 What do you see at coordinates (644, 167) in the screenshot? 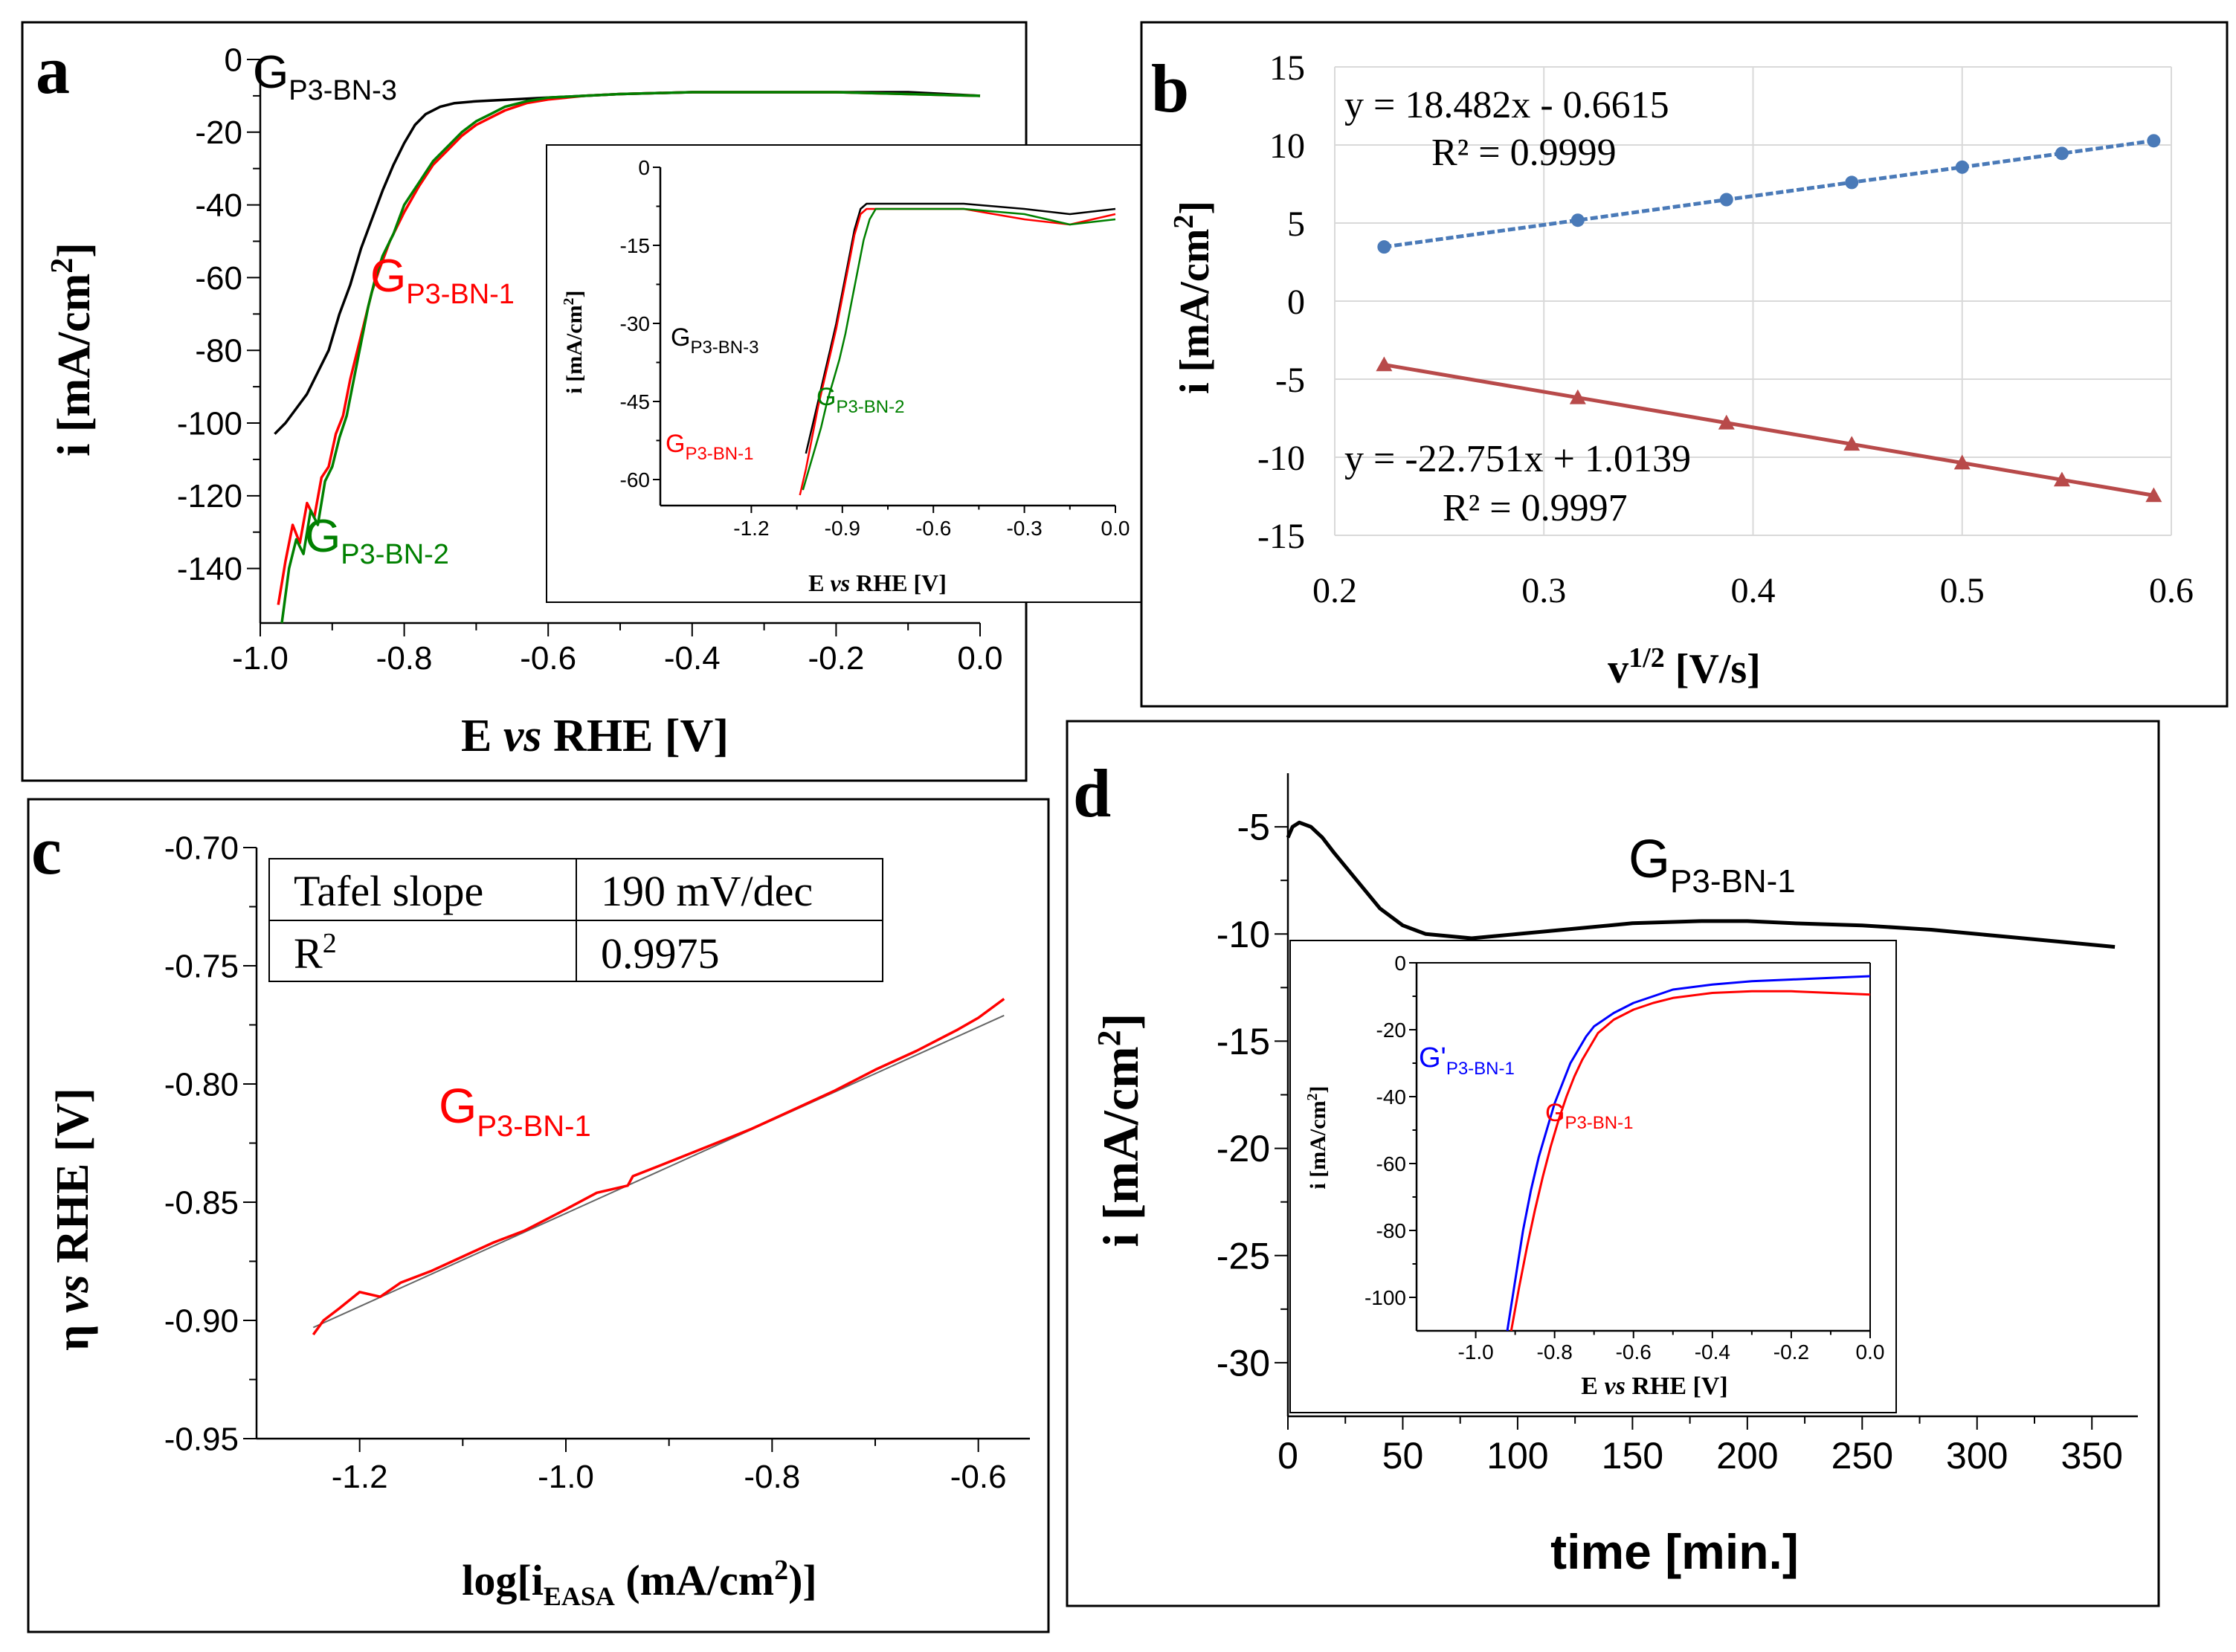
I see `panel-a-inset-y-tick-label: 0` at bounding box center [644, 167].